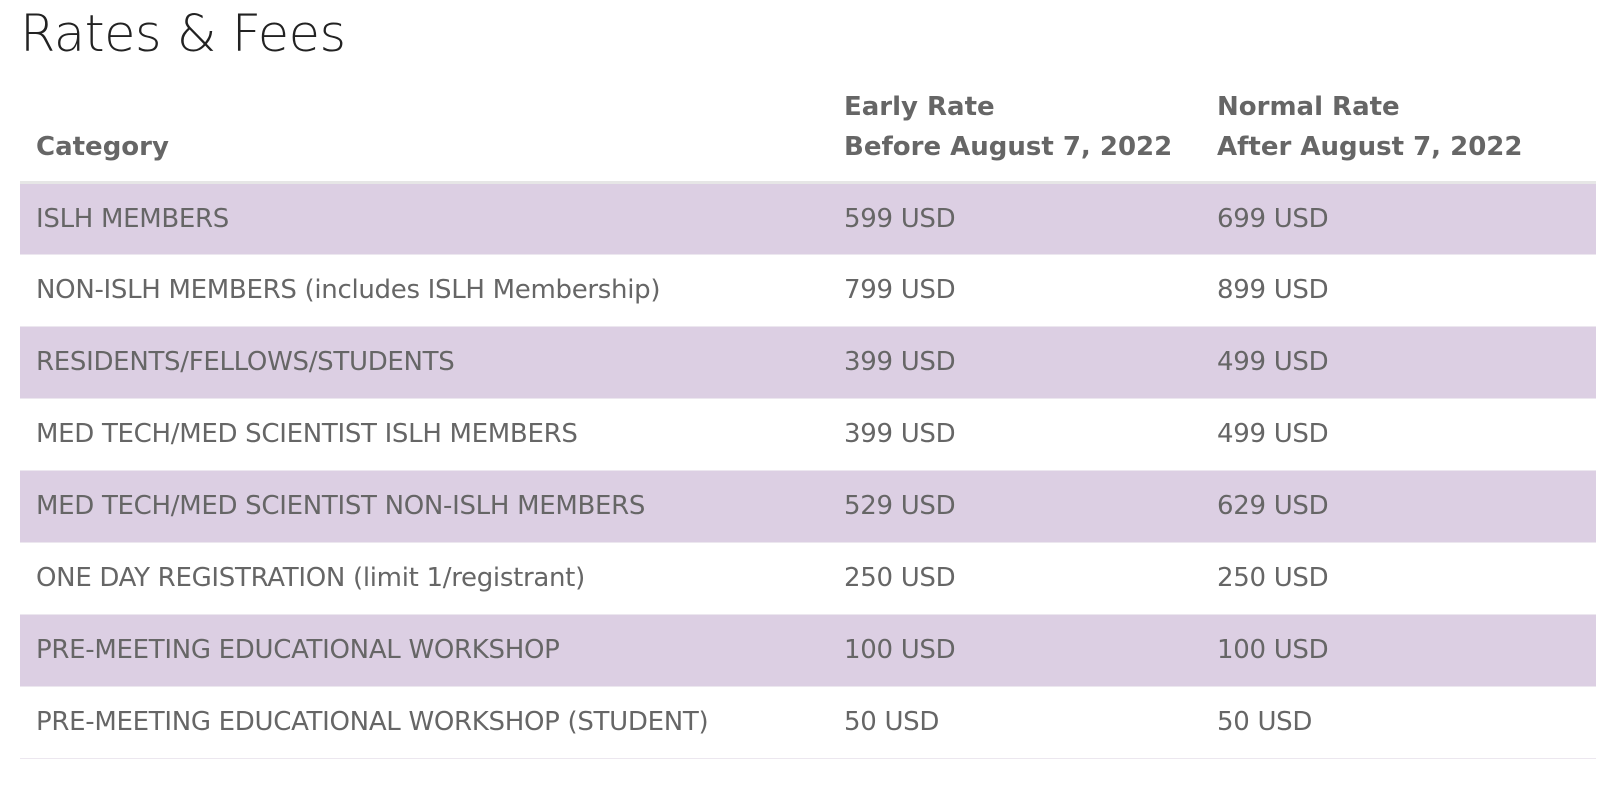 This screenshot has height=788, width=1614. What do you see at coordinates (1014, 578) in the screenshot?
I see `cell-early-rate: 250 USD` at bounding box center [1014, 578].